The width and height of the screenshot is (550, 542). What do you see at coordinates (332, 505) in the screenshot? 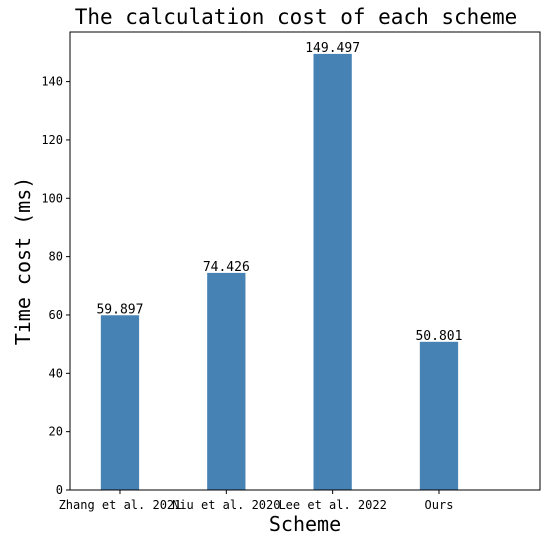
I see `x-tick-label-2: Lee et al. 2022` at bounding box center [332, 505].